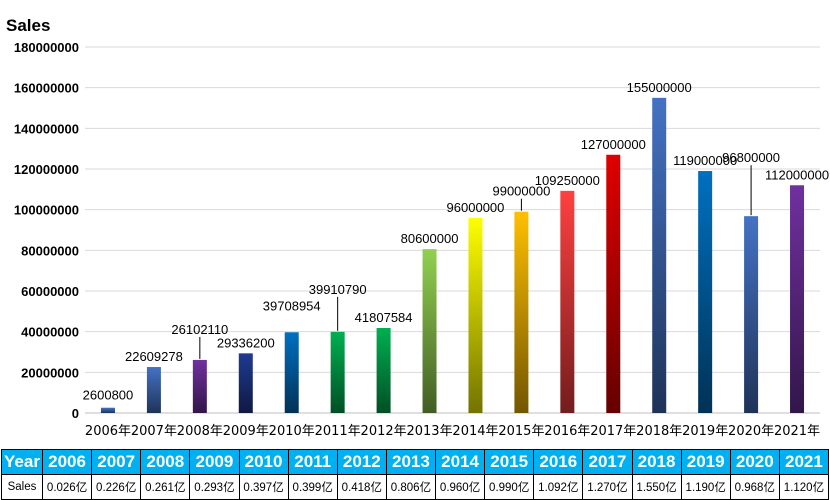  I want to click on data-label: 80600000, so click(430, 238).